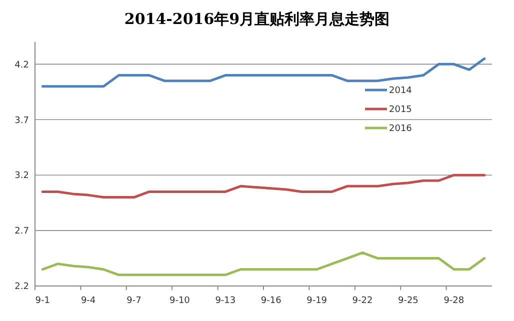 This screenshot has width=514, height=321. What do you see at coordinates (88, 301) in the screenshot?
I see `x-tick-label: 9-4` at bounding box center [88, 301].